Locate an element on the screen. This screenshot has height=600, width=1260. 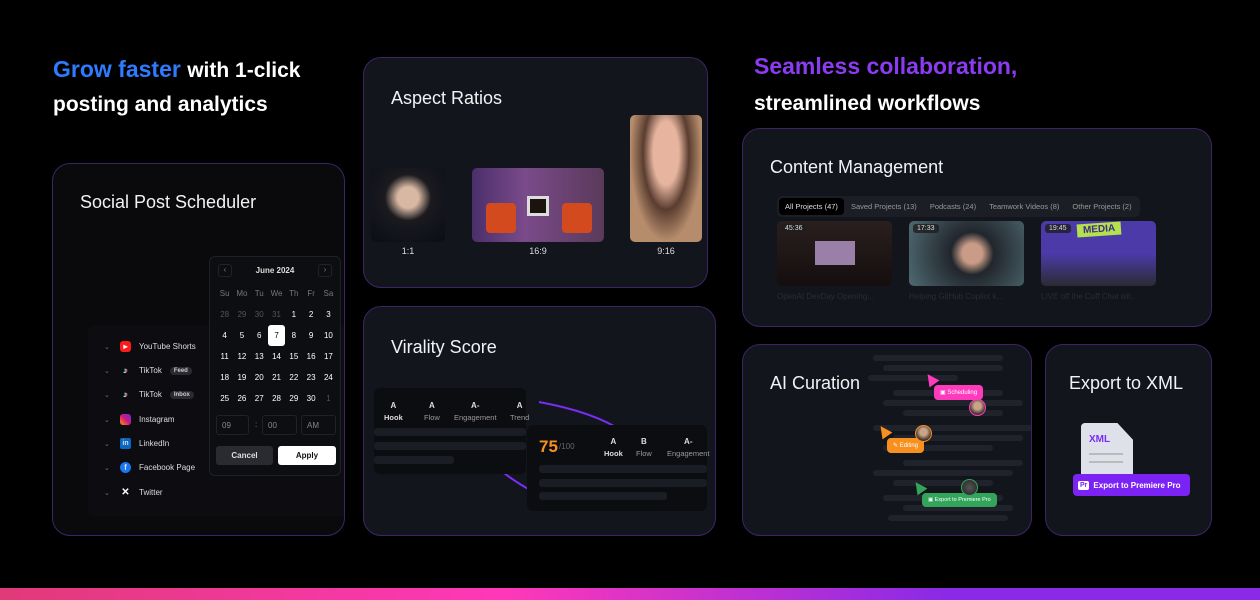
card-title: Export to XML is located at coordinates (1126, 383).